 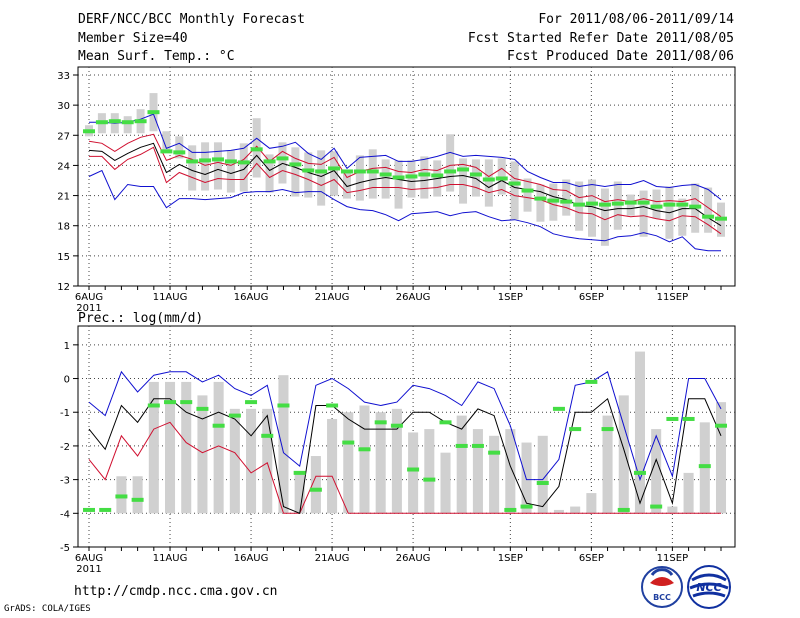 What do you see at coordinates (133, 38) in the screenshot?
I see `member-size: Member Size=40` at bounding box center [133, 38].